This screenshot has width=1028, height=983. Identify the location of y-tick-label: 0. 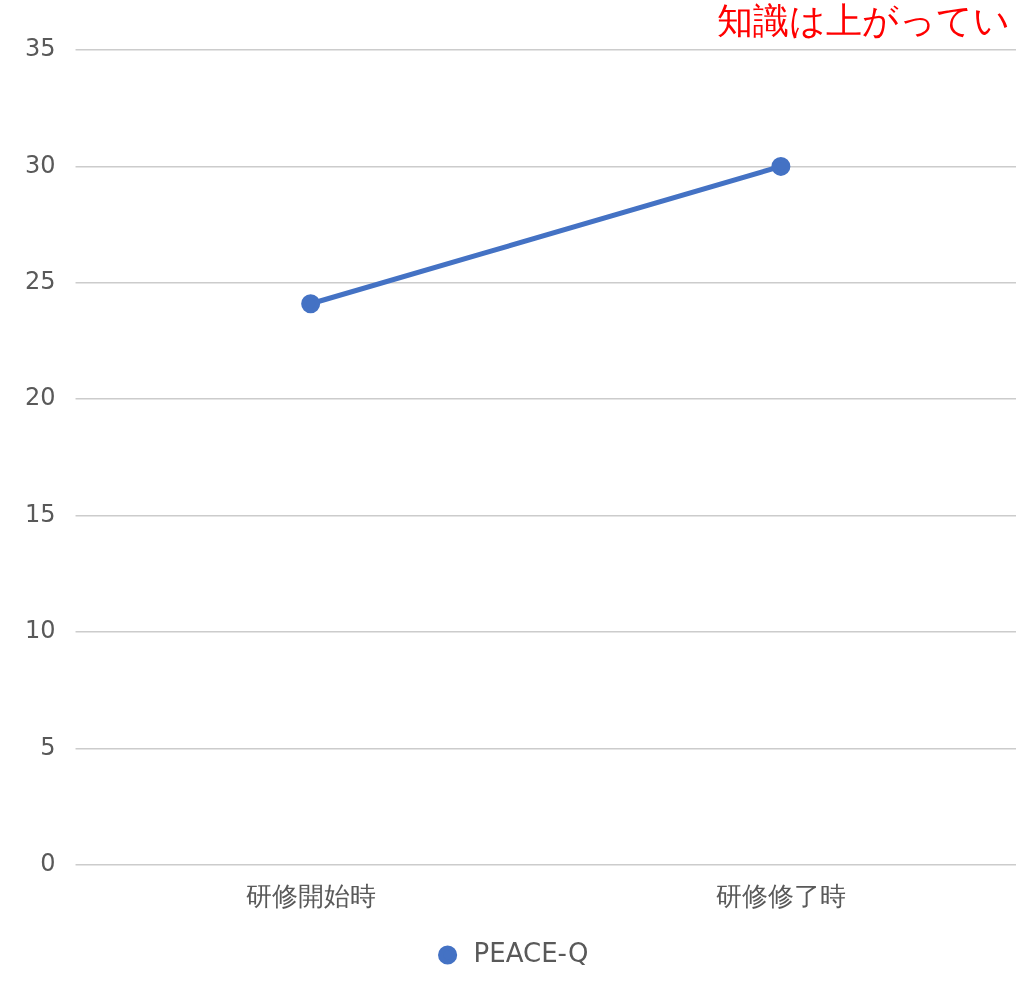
(48, 863).